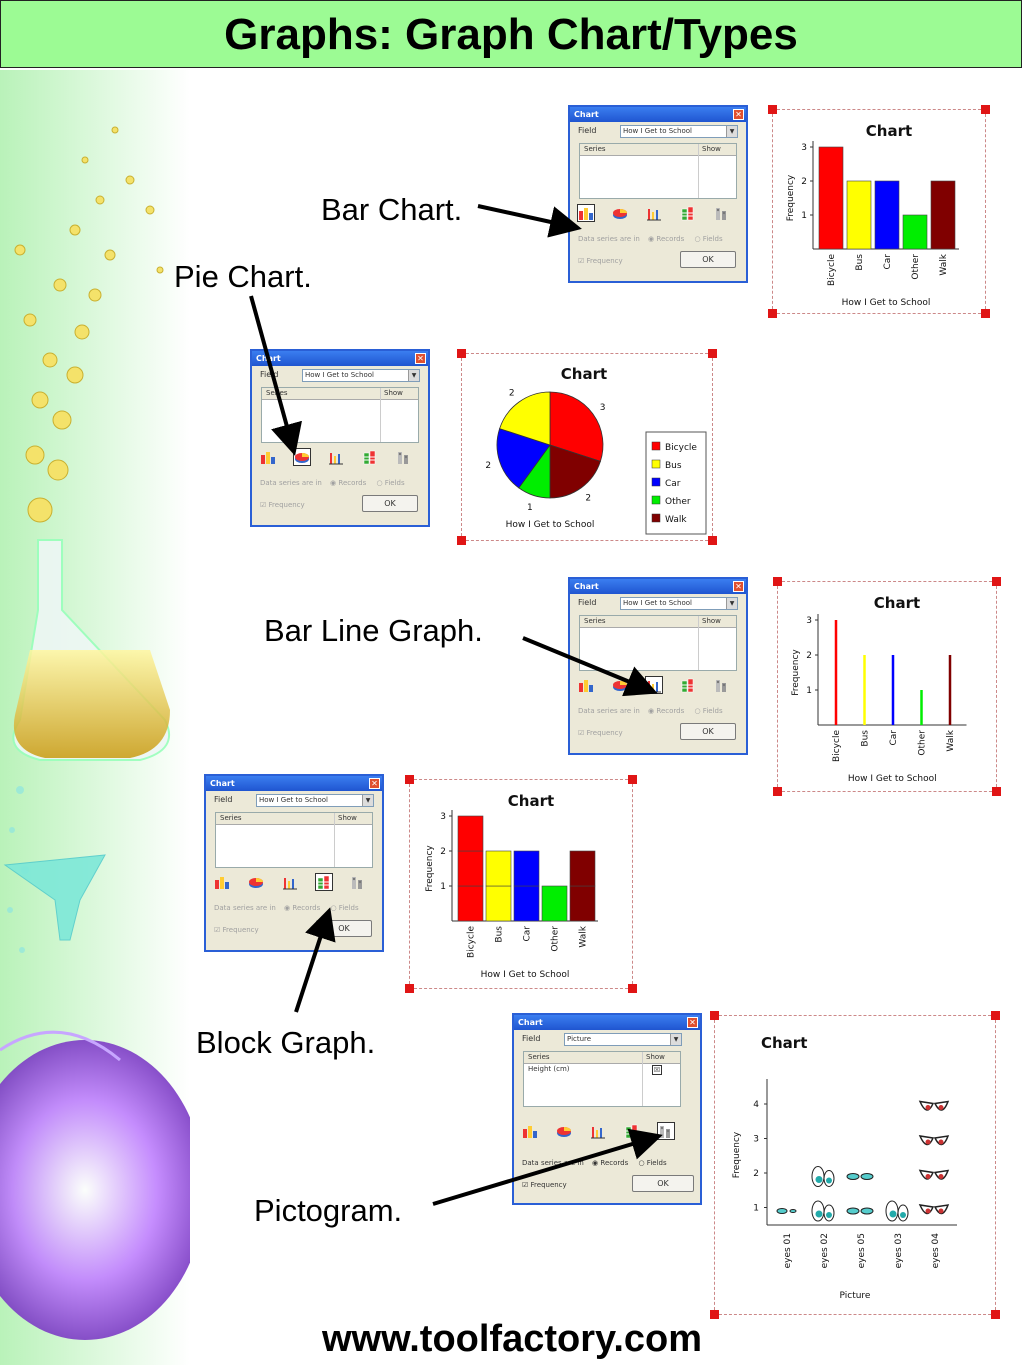  What do you see at coordinates (698, 643) in the screenshot?
I see `series-list-divider` at bounding box center [698, 643].